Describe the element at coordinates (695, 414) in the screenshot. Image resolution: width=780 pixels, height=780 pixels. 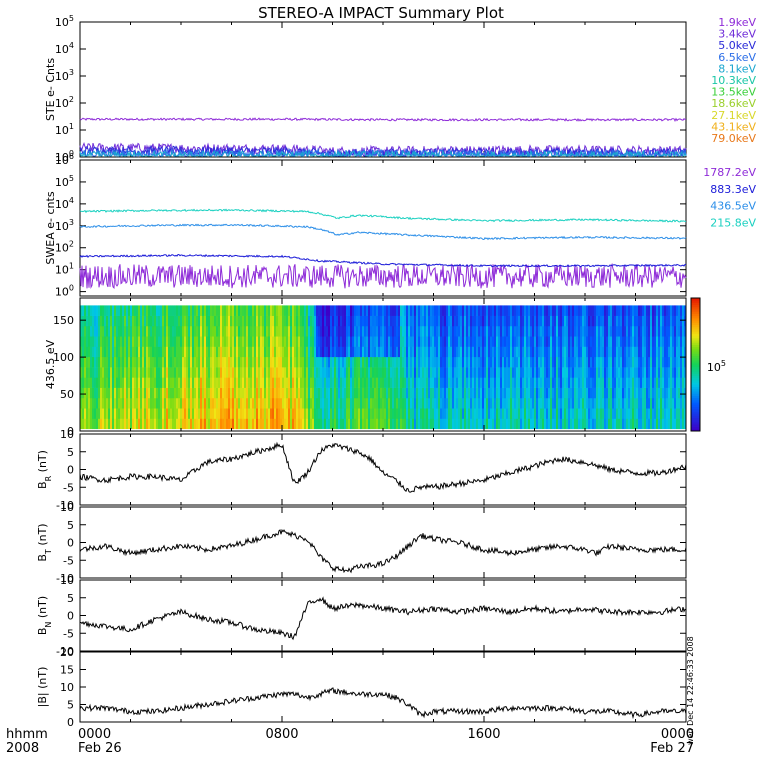
I see `pad-colorbar-cell` at that location.